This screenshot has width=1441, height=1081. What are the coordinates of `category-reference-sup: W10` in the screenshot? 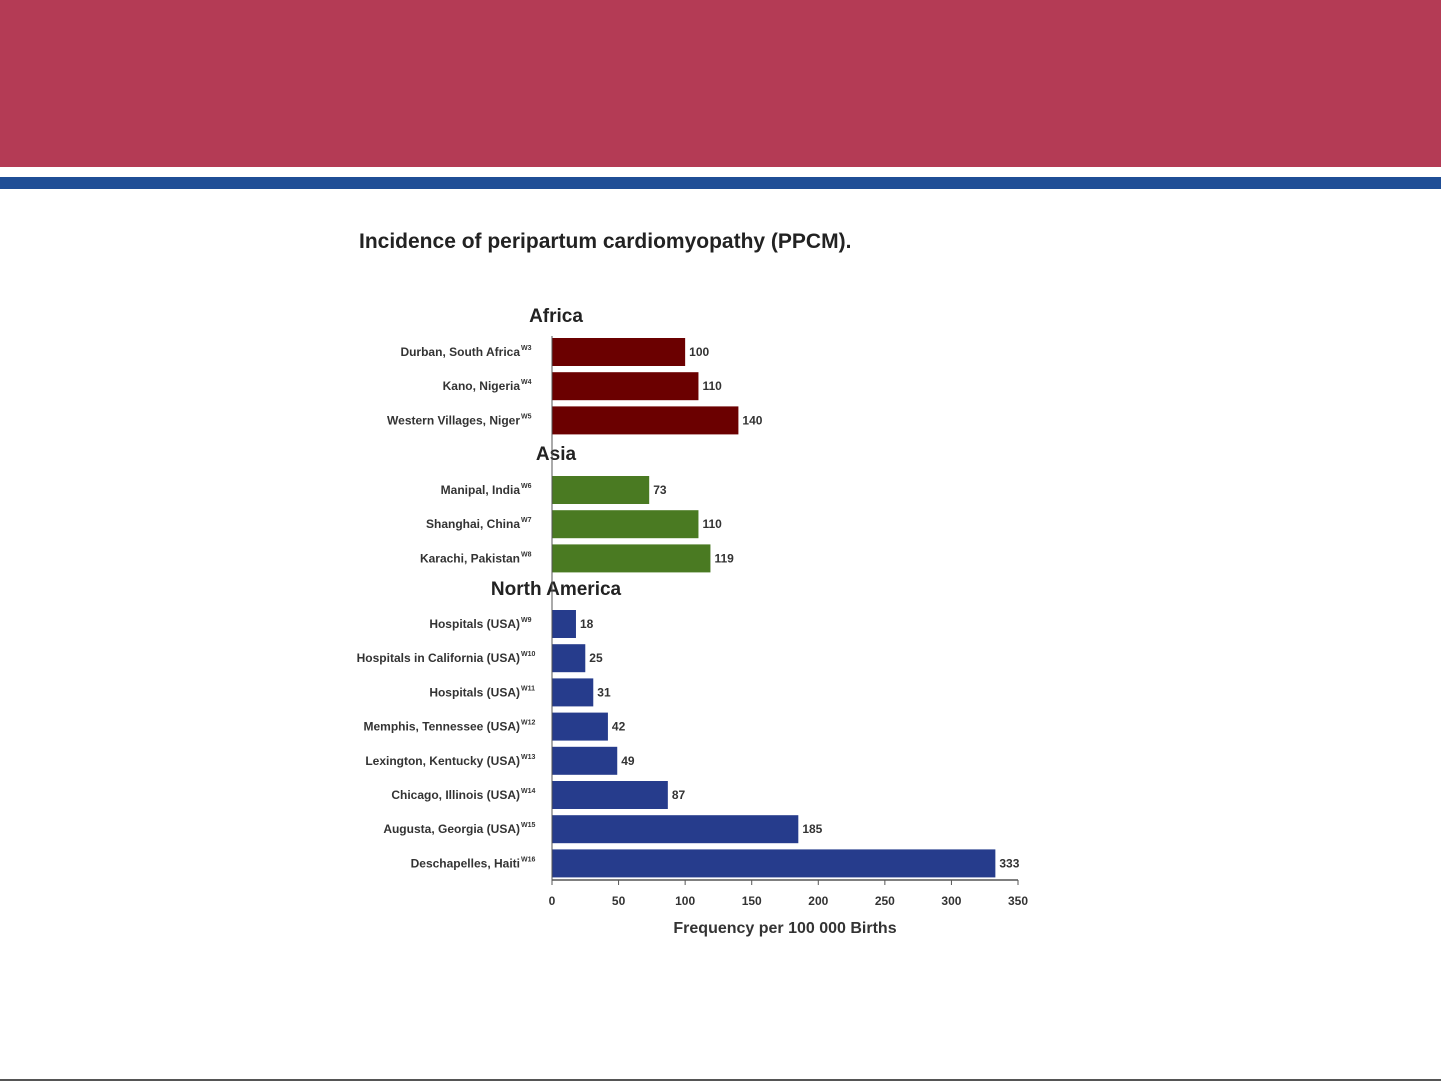 It's located at (528, 654).